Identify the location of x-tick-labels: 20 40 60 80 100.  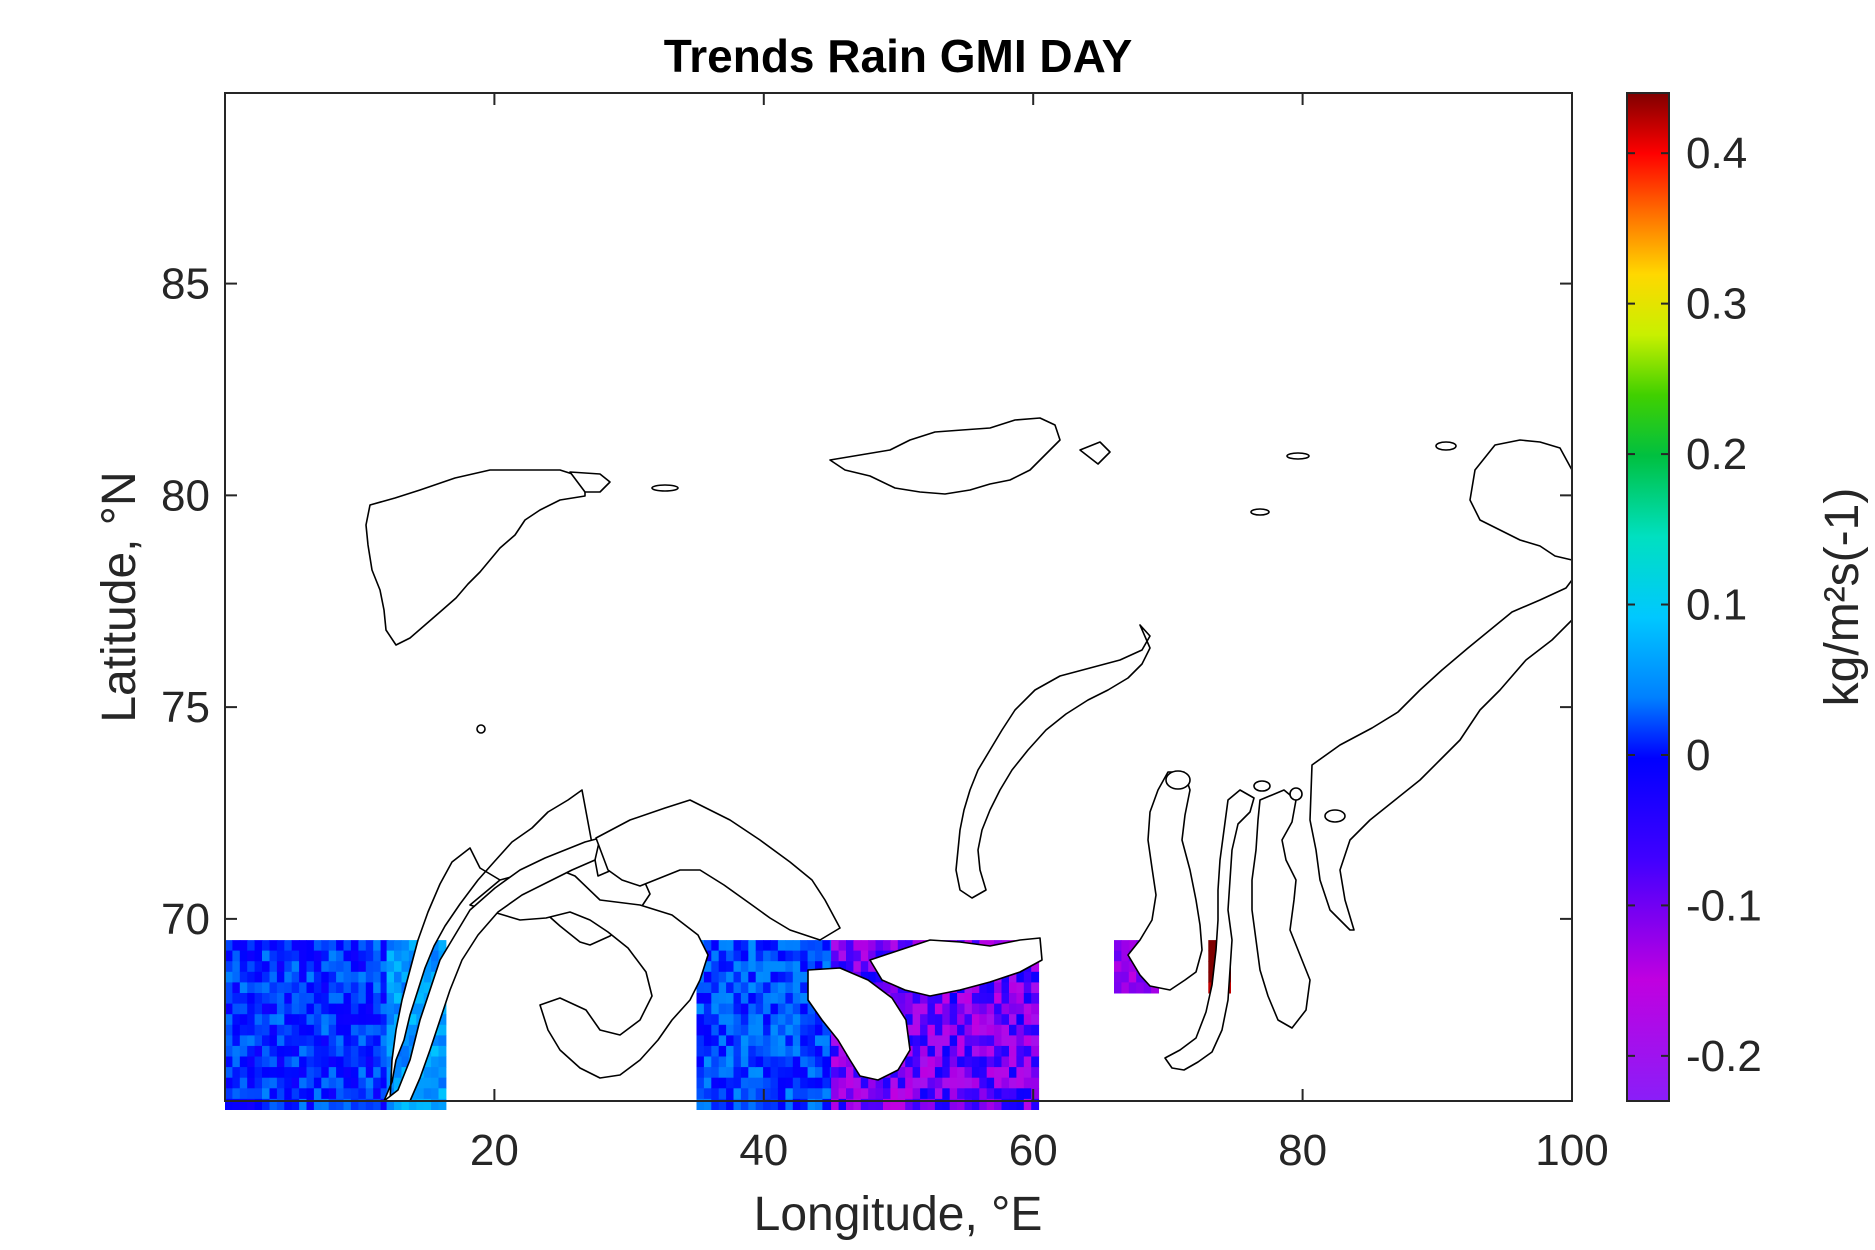
(1039, 1150).